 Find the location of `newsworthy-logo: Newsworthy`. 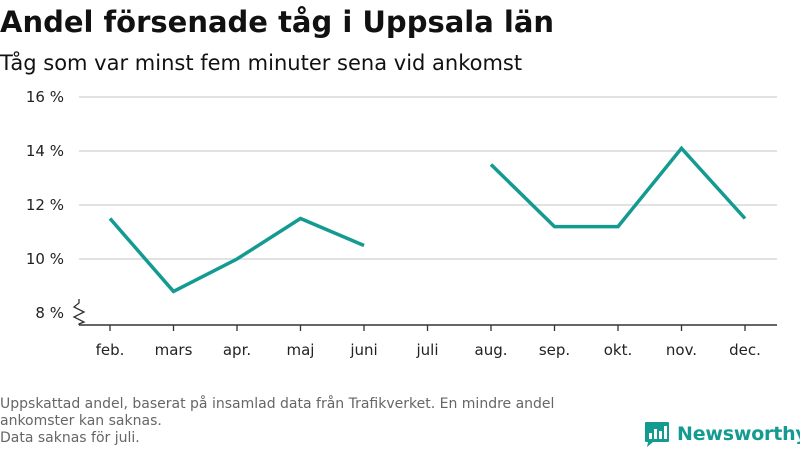

newsworthy-logo: Newsworthy is located at coordinates (722, 434).